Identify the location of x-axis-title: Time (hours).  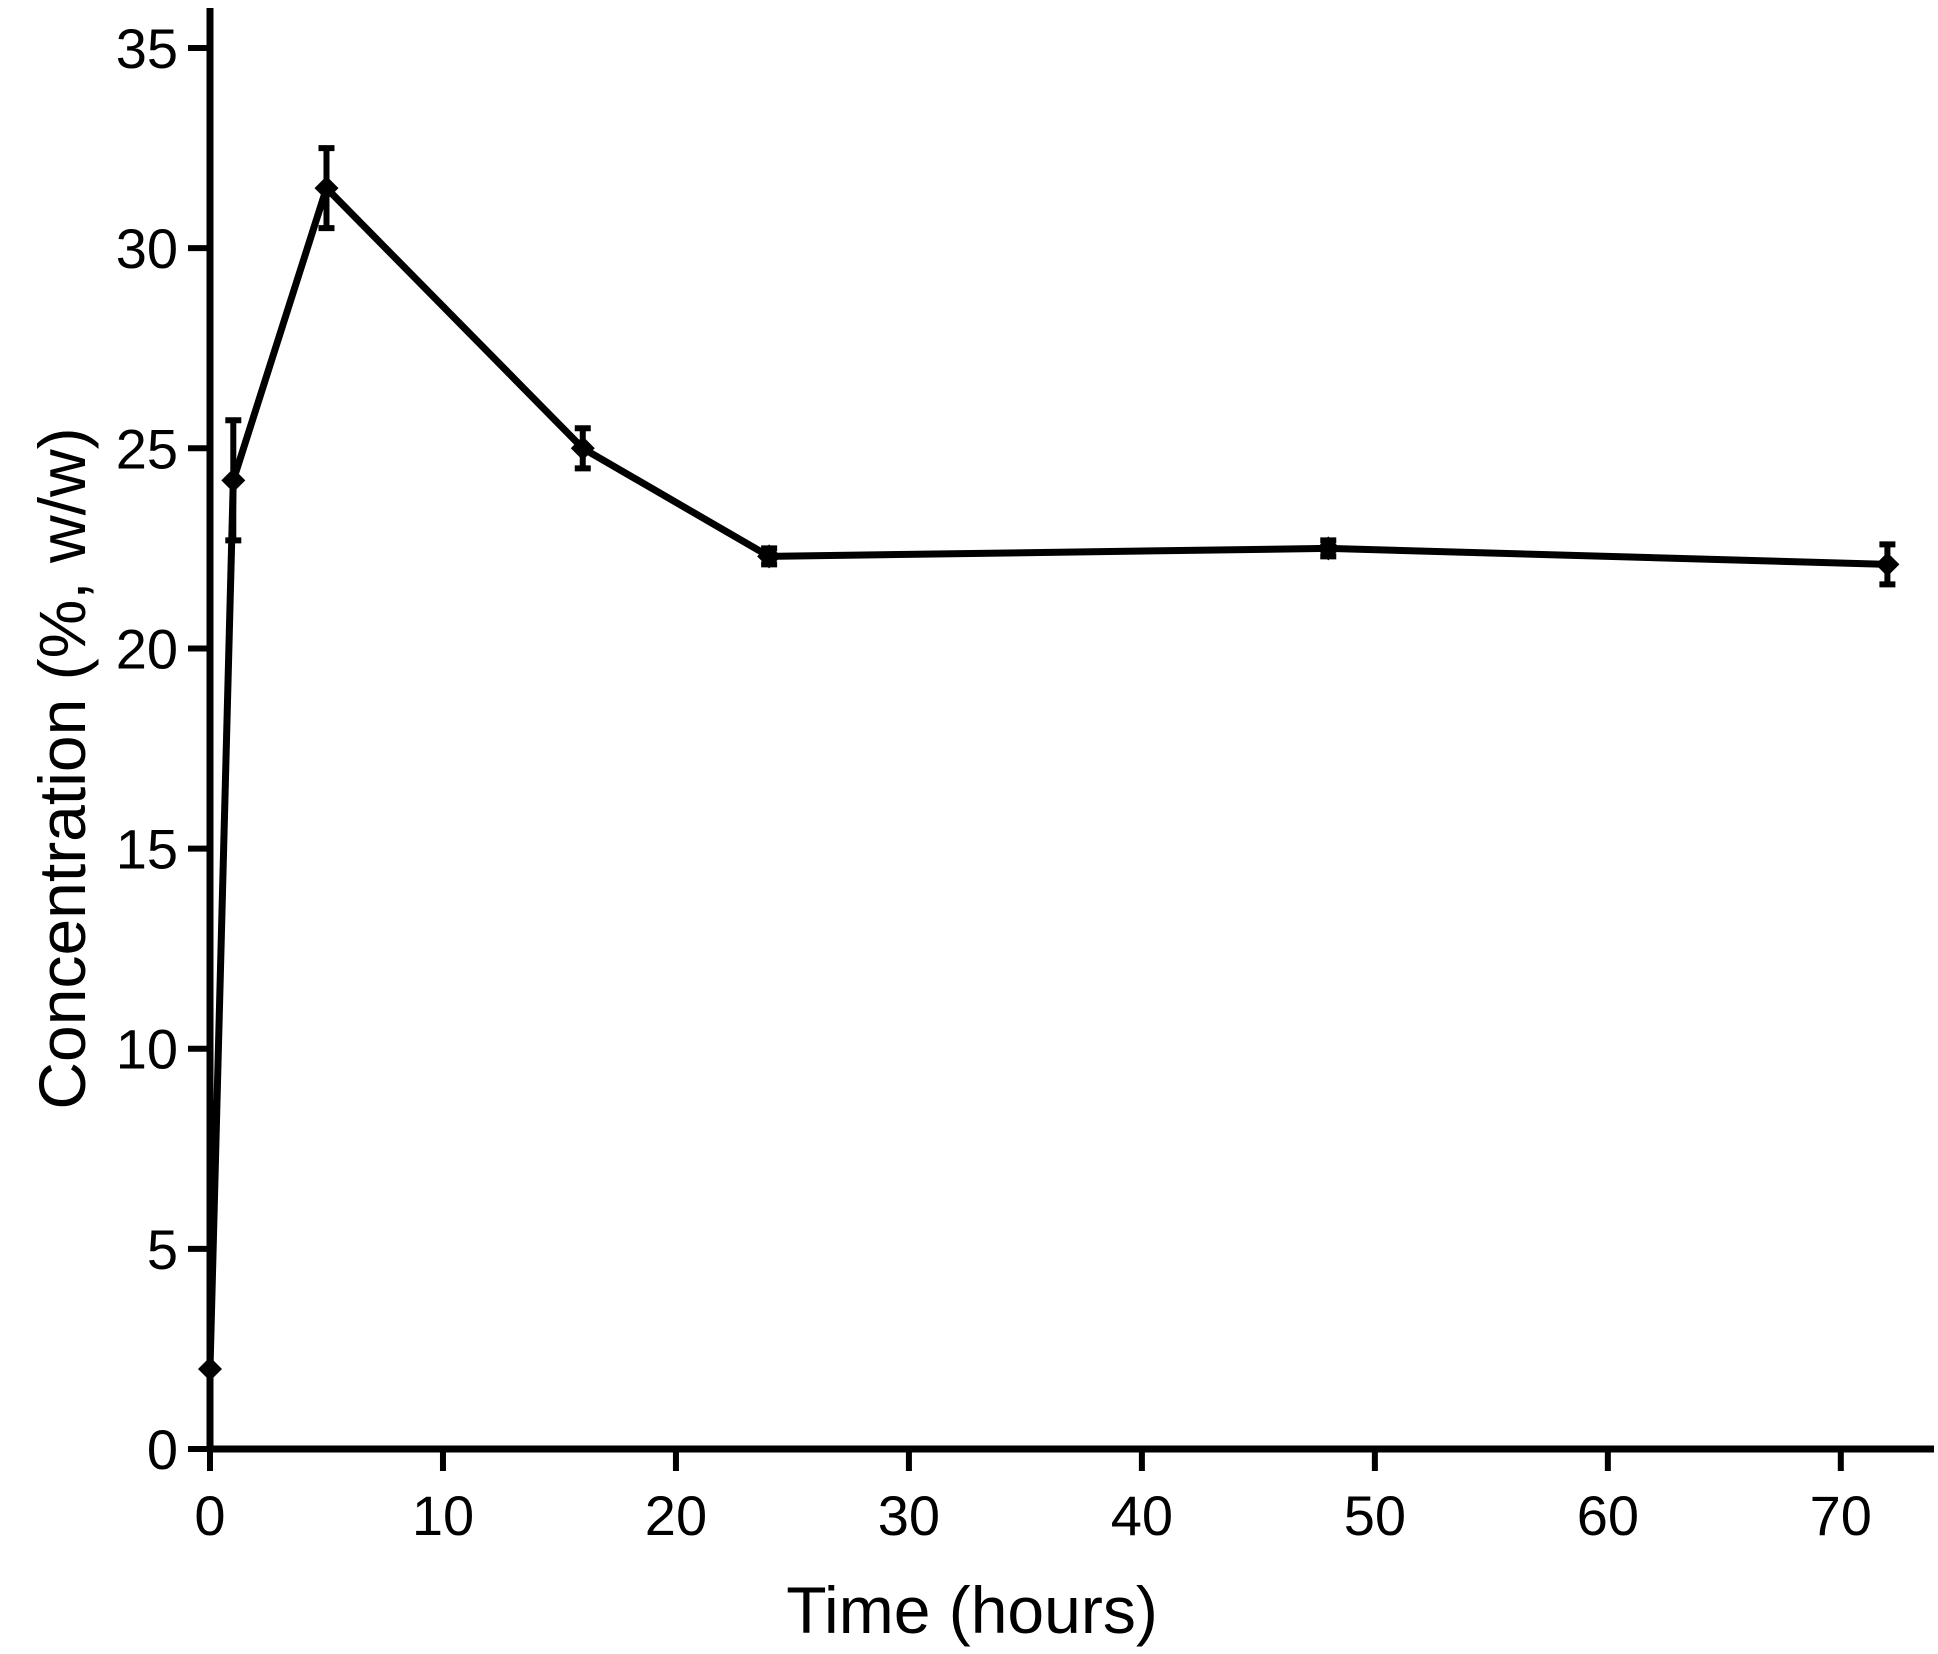
(972, 1610).